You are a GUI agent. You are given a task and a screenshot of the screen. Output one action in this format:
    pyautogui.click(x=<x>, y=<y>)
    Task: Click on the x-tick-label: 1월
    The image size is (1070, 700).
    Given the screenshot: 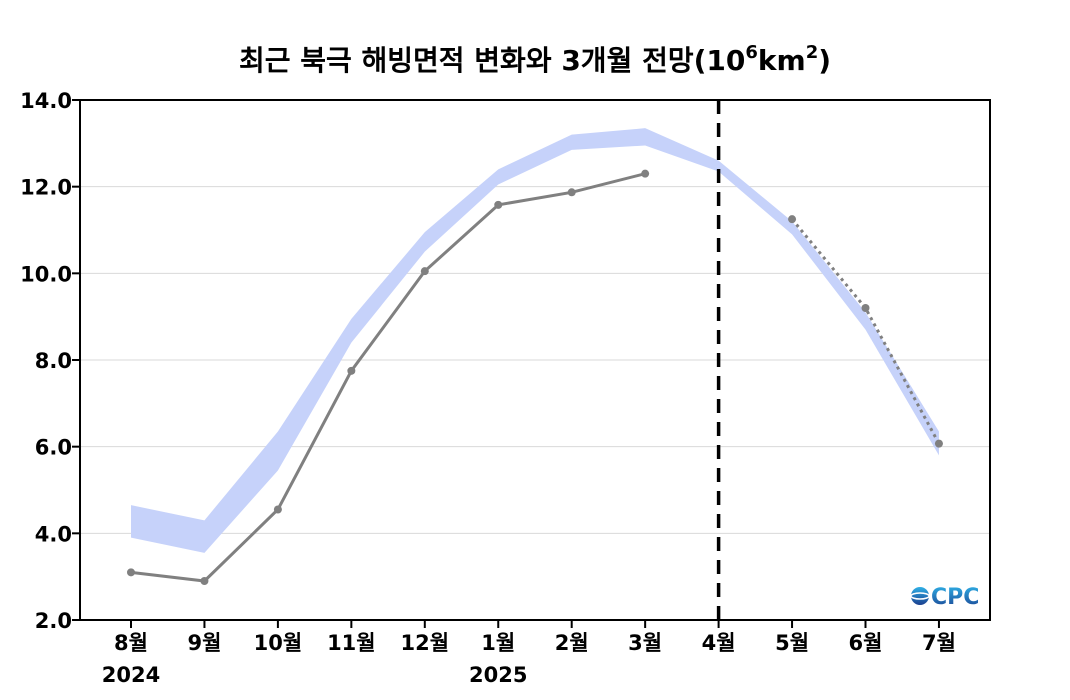 What is the action you would take?
    pyautogui.click(x=498, y=643)
    